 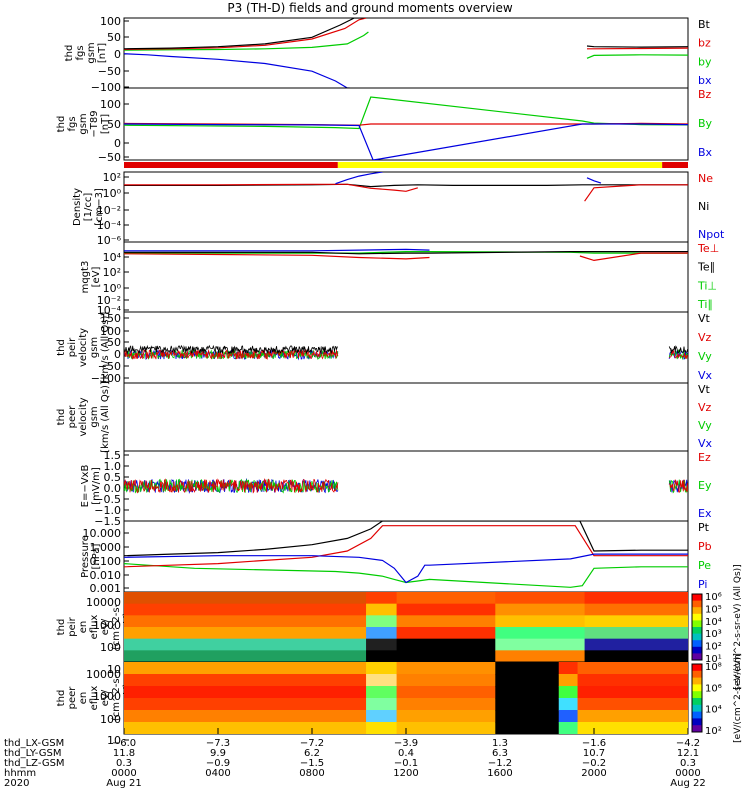 What do you see at coordinates (109, 240) in the screenshot?
I see `y-tick-label: 10⁻⁶` at bounding box center [109, 240].